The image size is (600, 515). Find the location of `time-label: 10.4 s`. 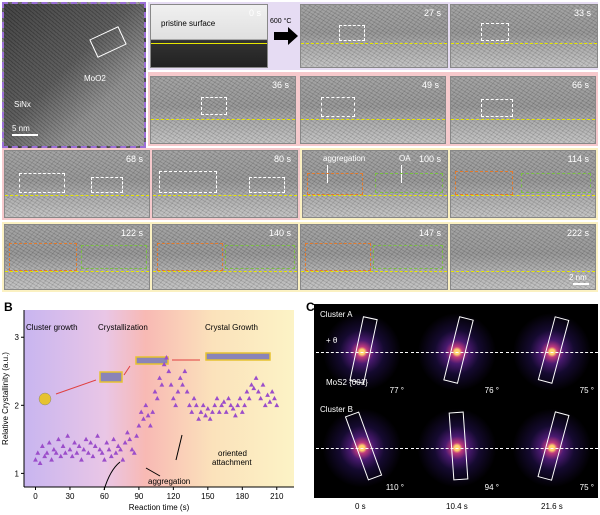

time-label: 10.4 s is located at coordinates (457, 506).